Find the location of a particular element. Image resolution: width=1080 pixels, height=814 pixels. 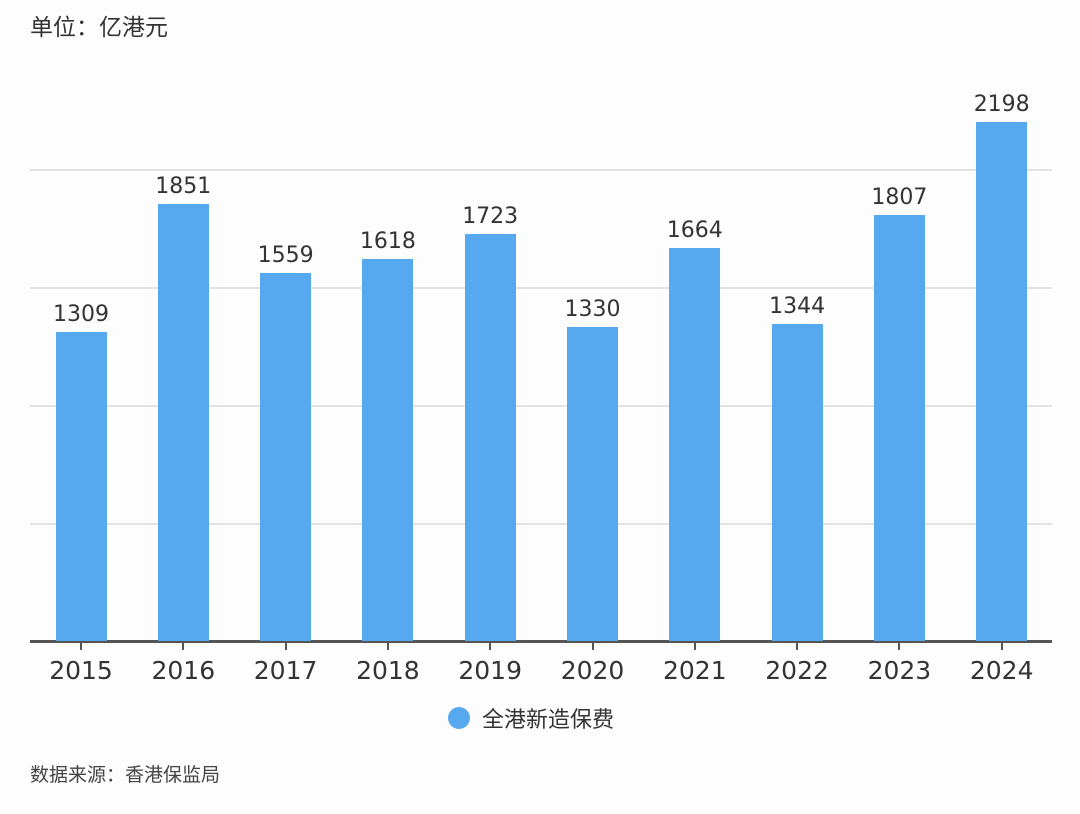

bar-2021 is located at coordinates (695, 444).